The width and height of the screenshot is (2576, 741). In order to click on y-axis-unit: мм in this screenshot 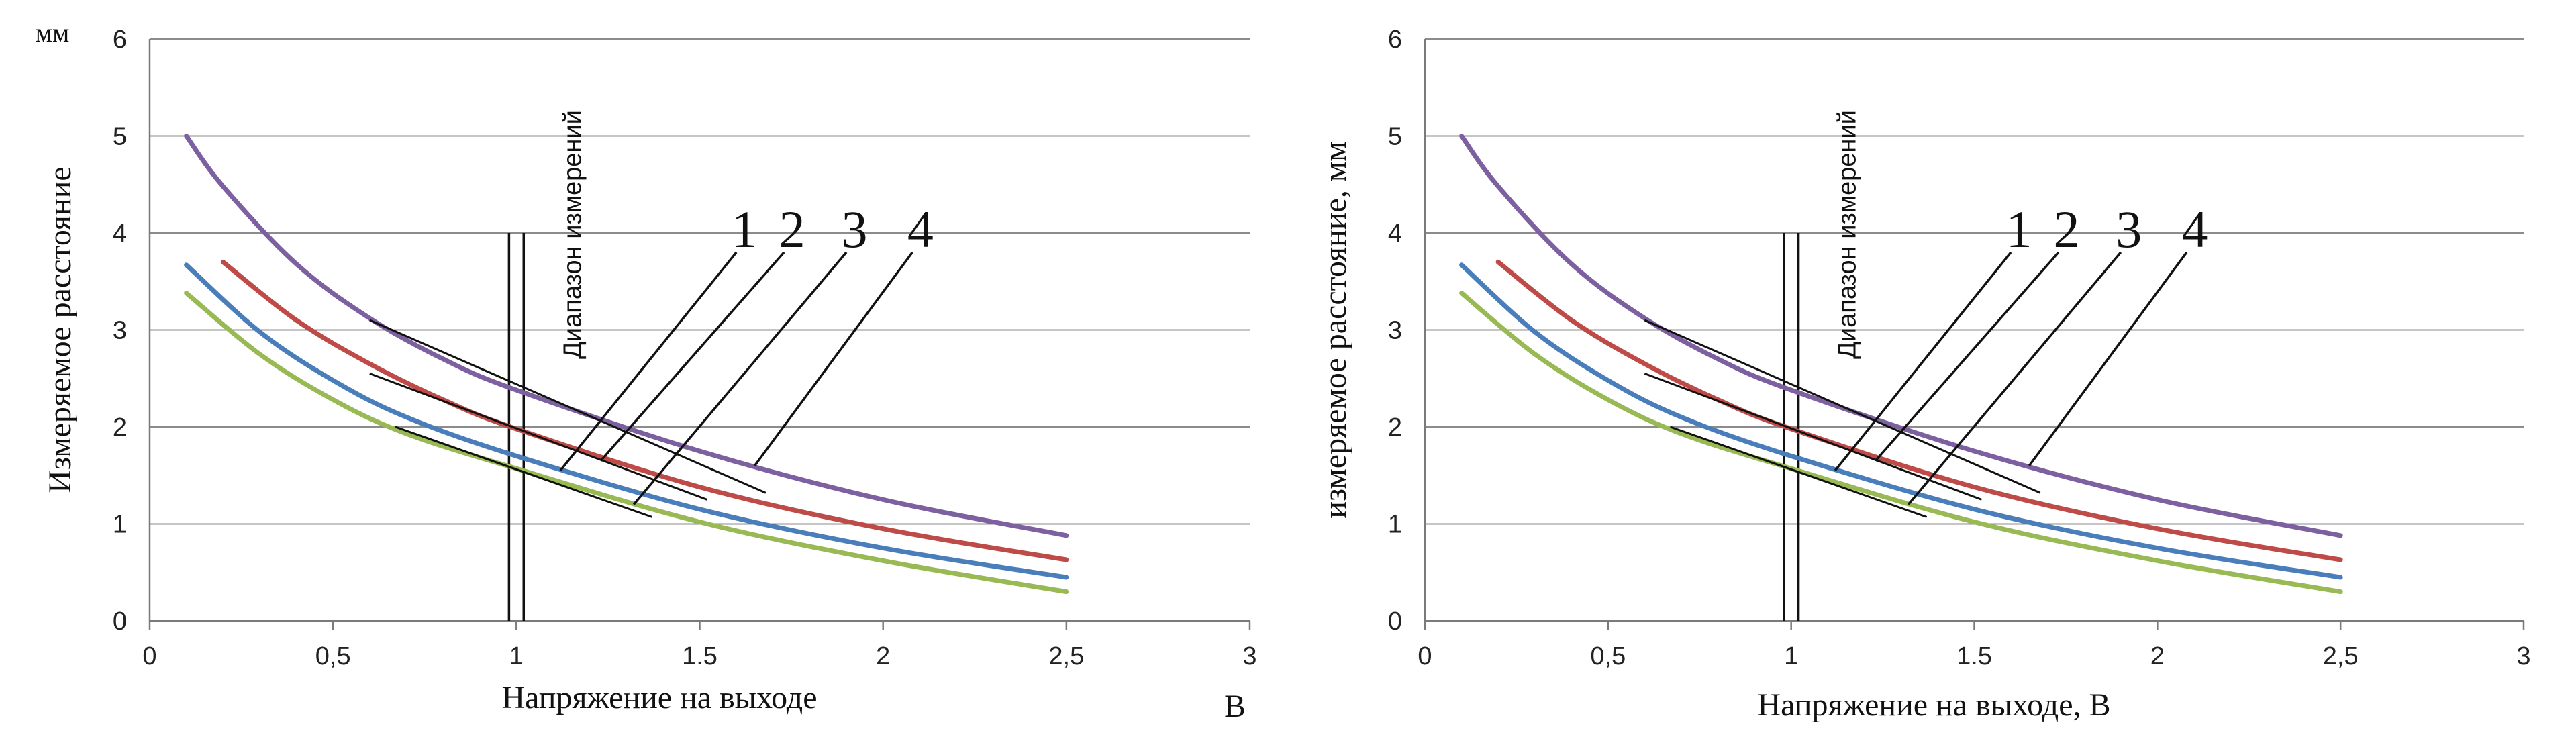, I will do `click(53, 33)`.